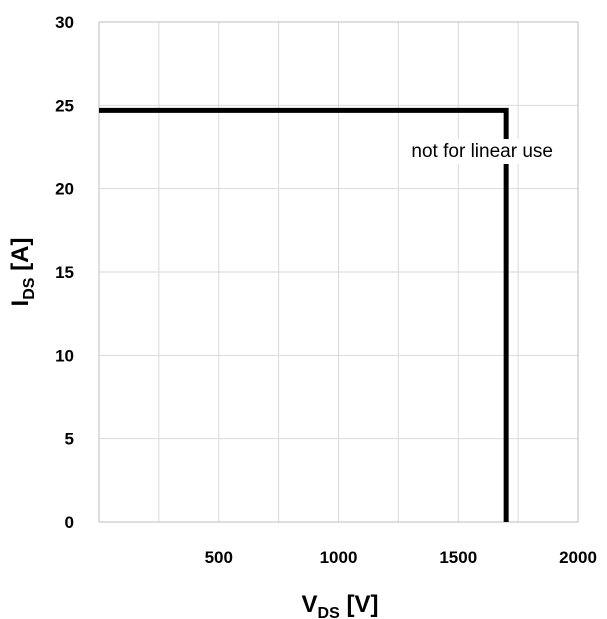 The width and height of the screenshot is (607, 619). What do you see at coordinates (69, 439) in the screenshot?
I see `y-tick-label: 5` at bounding box center [69, 439].